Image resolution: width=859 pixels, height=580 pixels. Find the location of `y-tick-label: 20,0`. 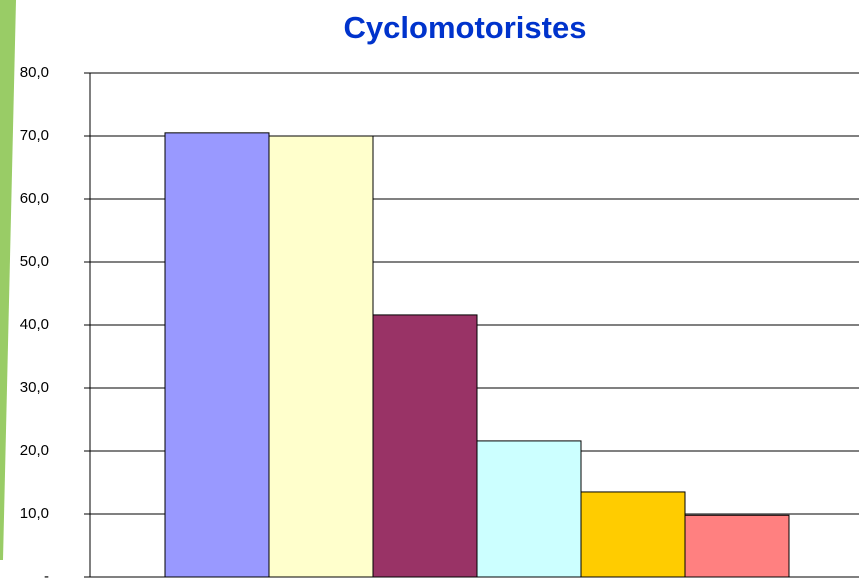

y-tick-label: 20,0 is located at coordinates (34, 450).